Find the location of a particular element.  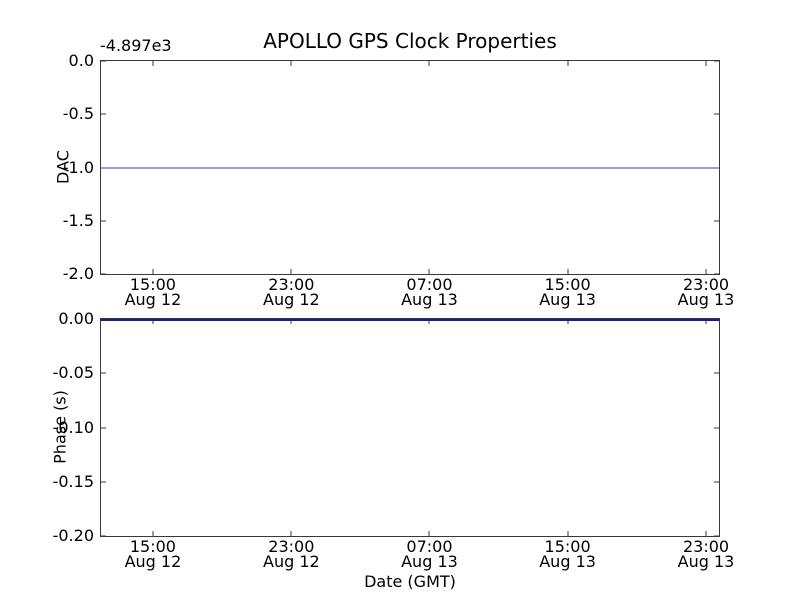

data-line-phase is located at coordinates (410, 320).